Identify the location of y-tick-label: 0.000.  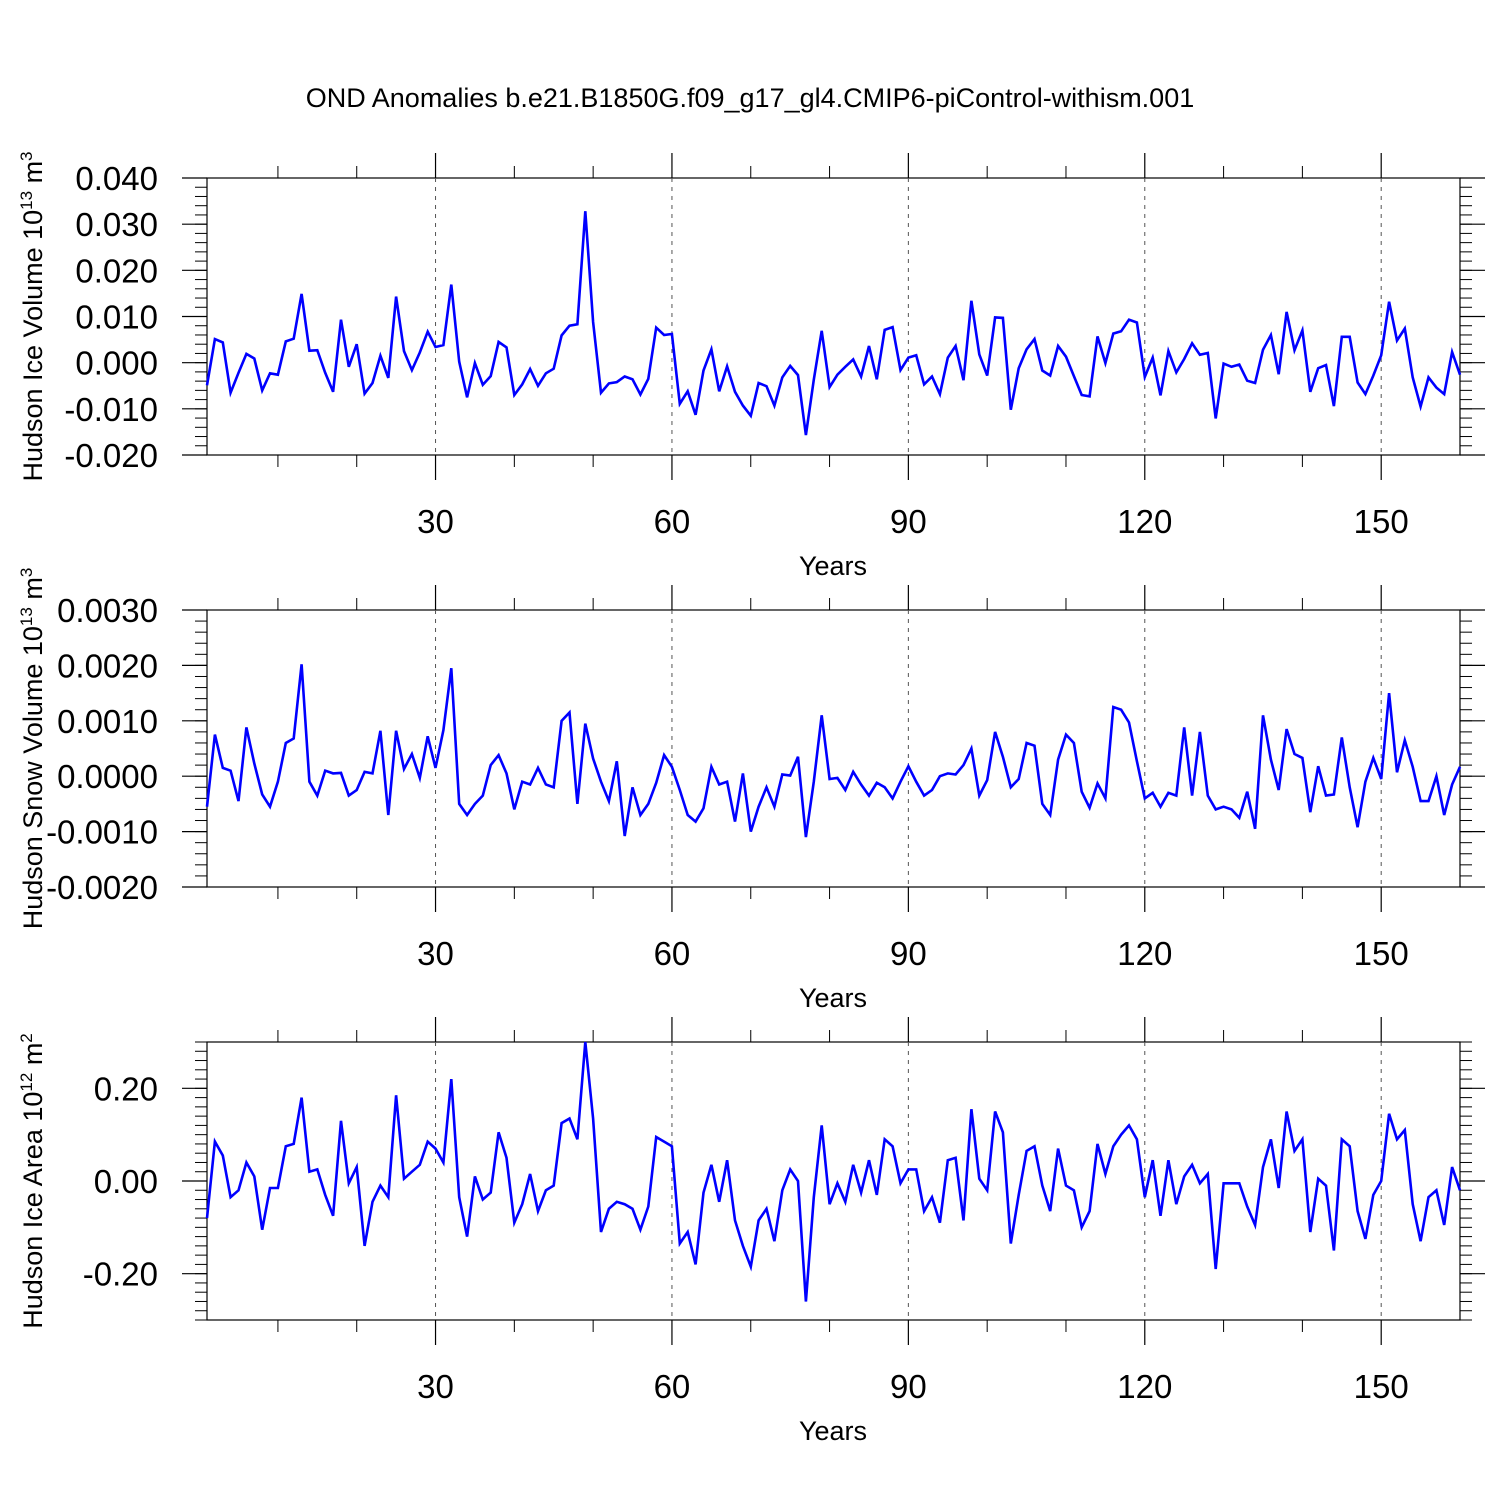
(116, 363).